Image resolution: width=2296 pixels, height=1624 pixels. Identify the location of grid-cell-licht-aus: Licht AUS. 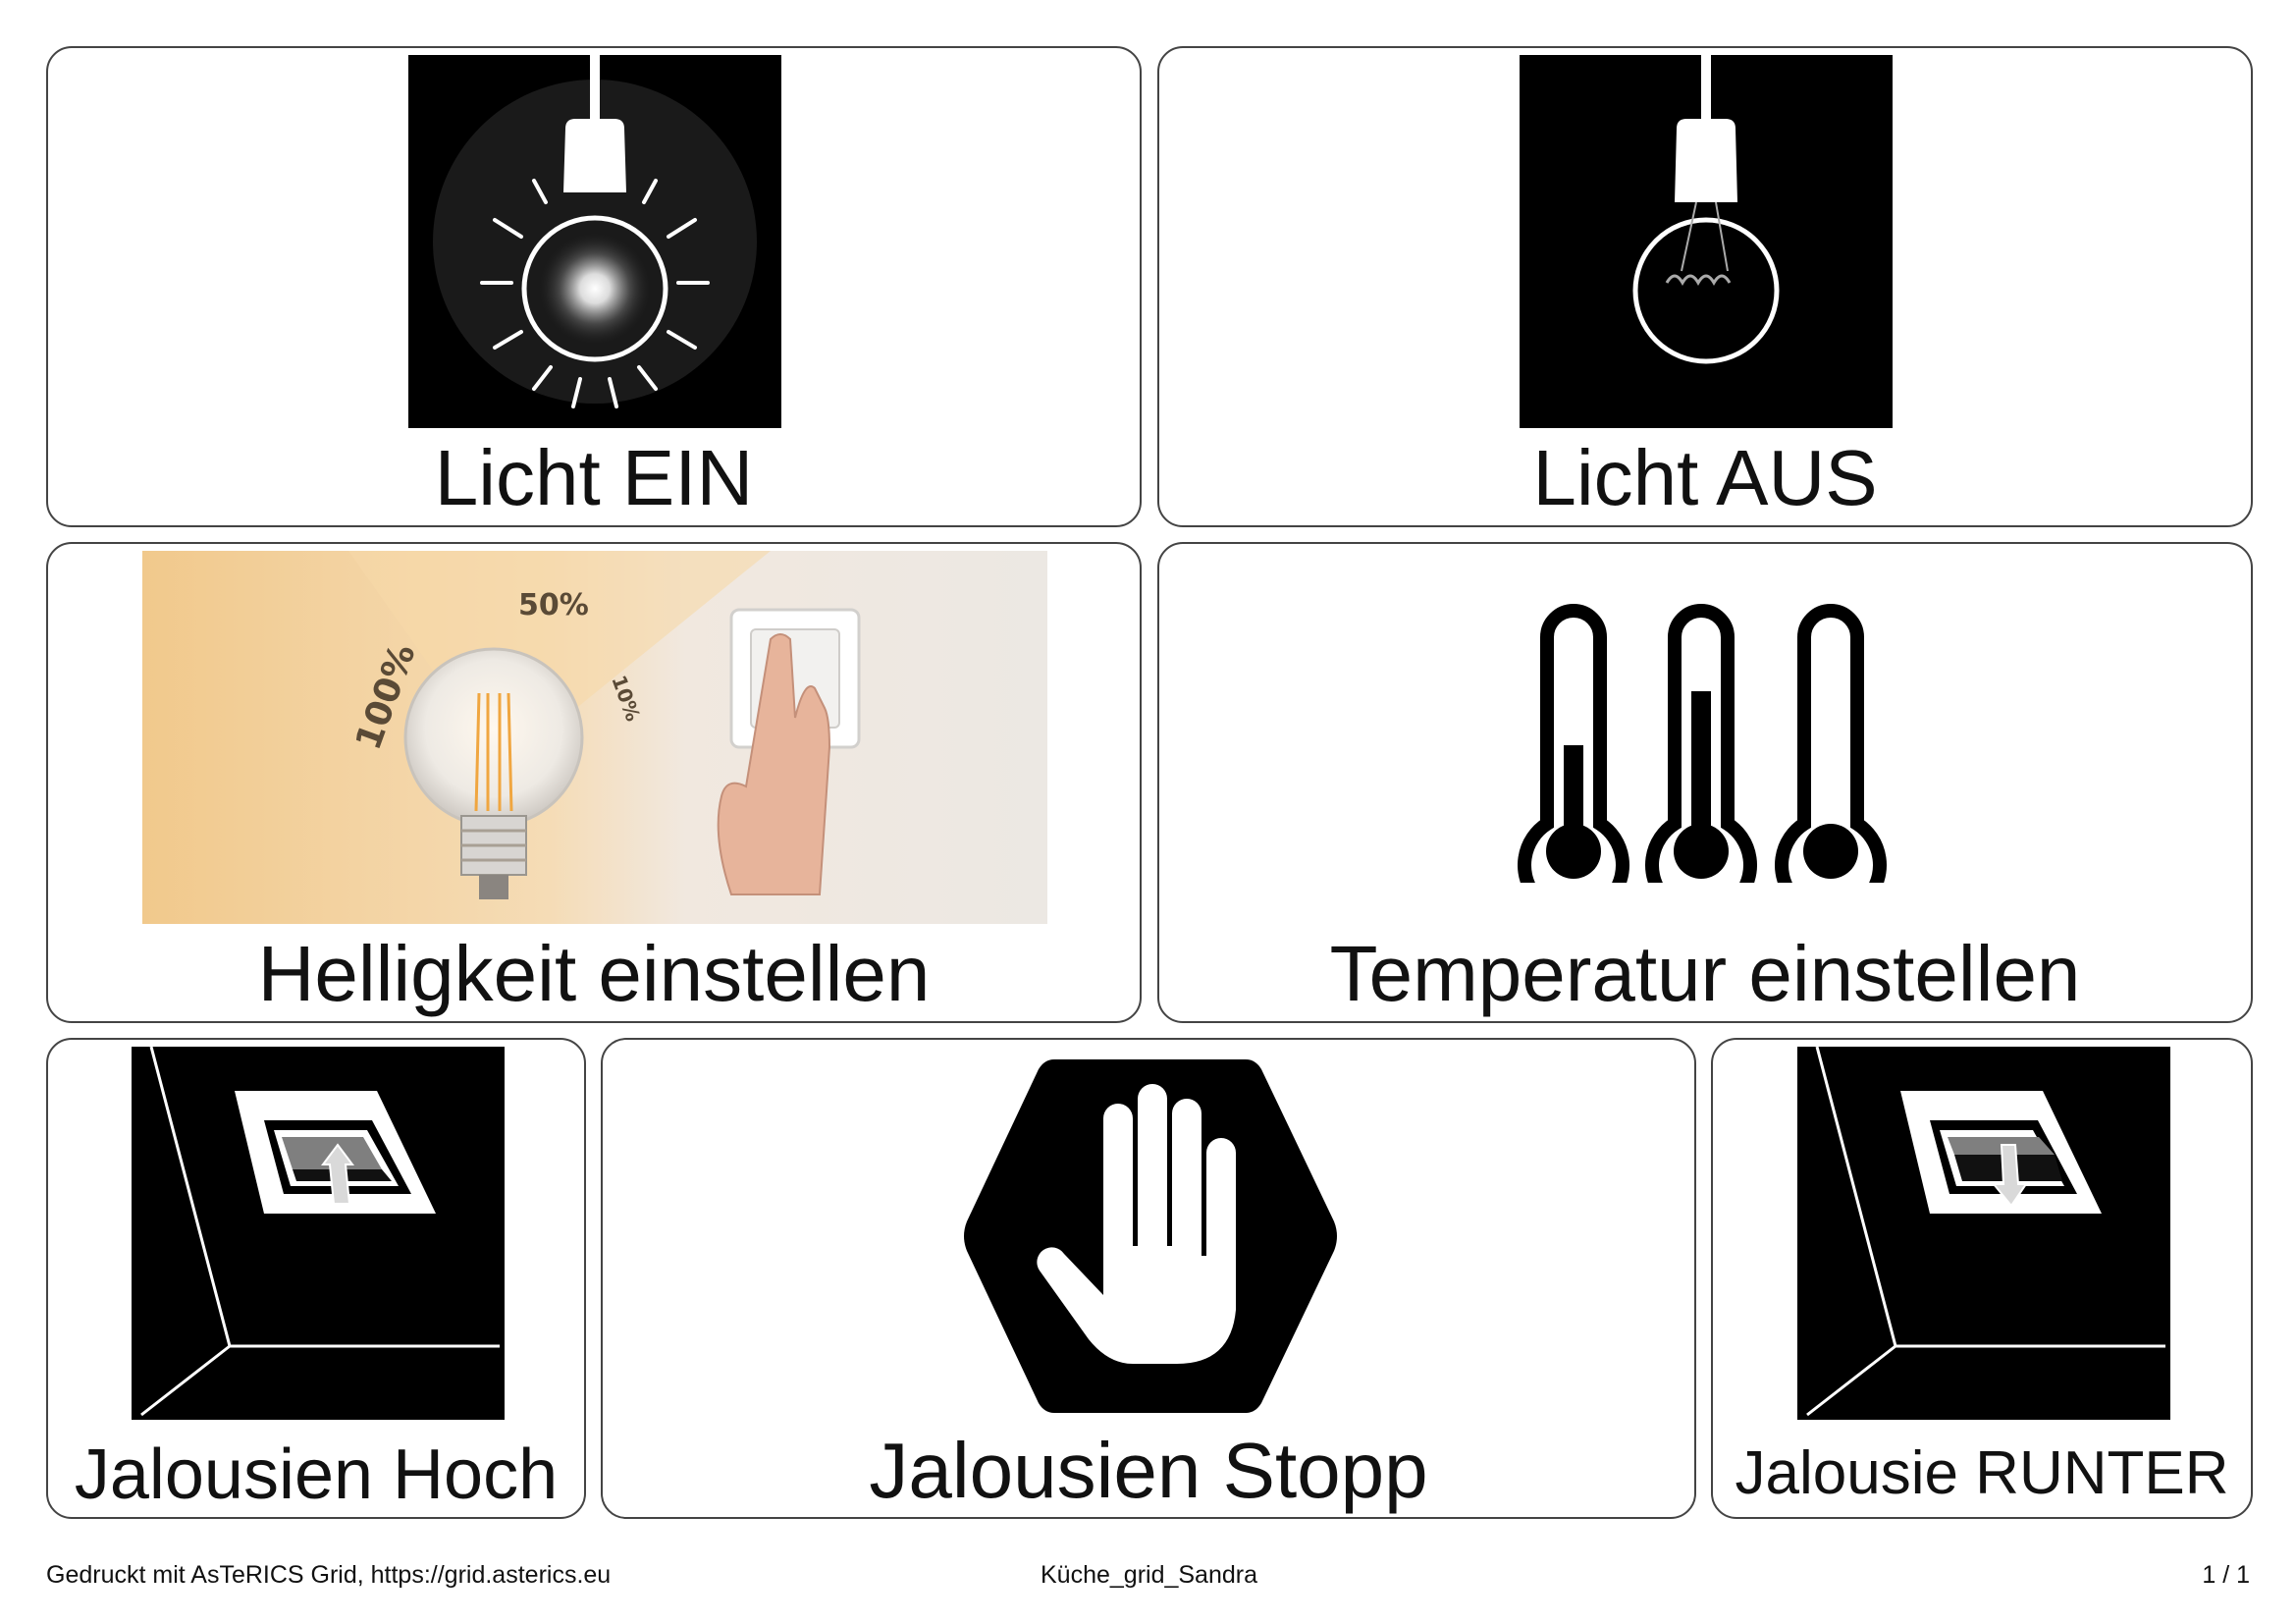
(1705, 286).